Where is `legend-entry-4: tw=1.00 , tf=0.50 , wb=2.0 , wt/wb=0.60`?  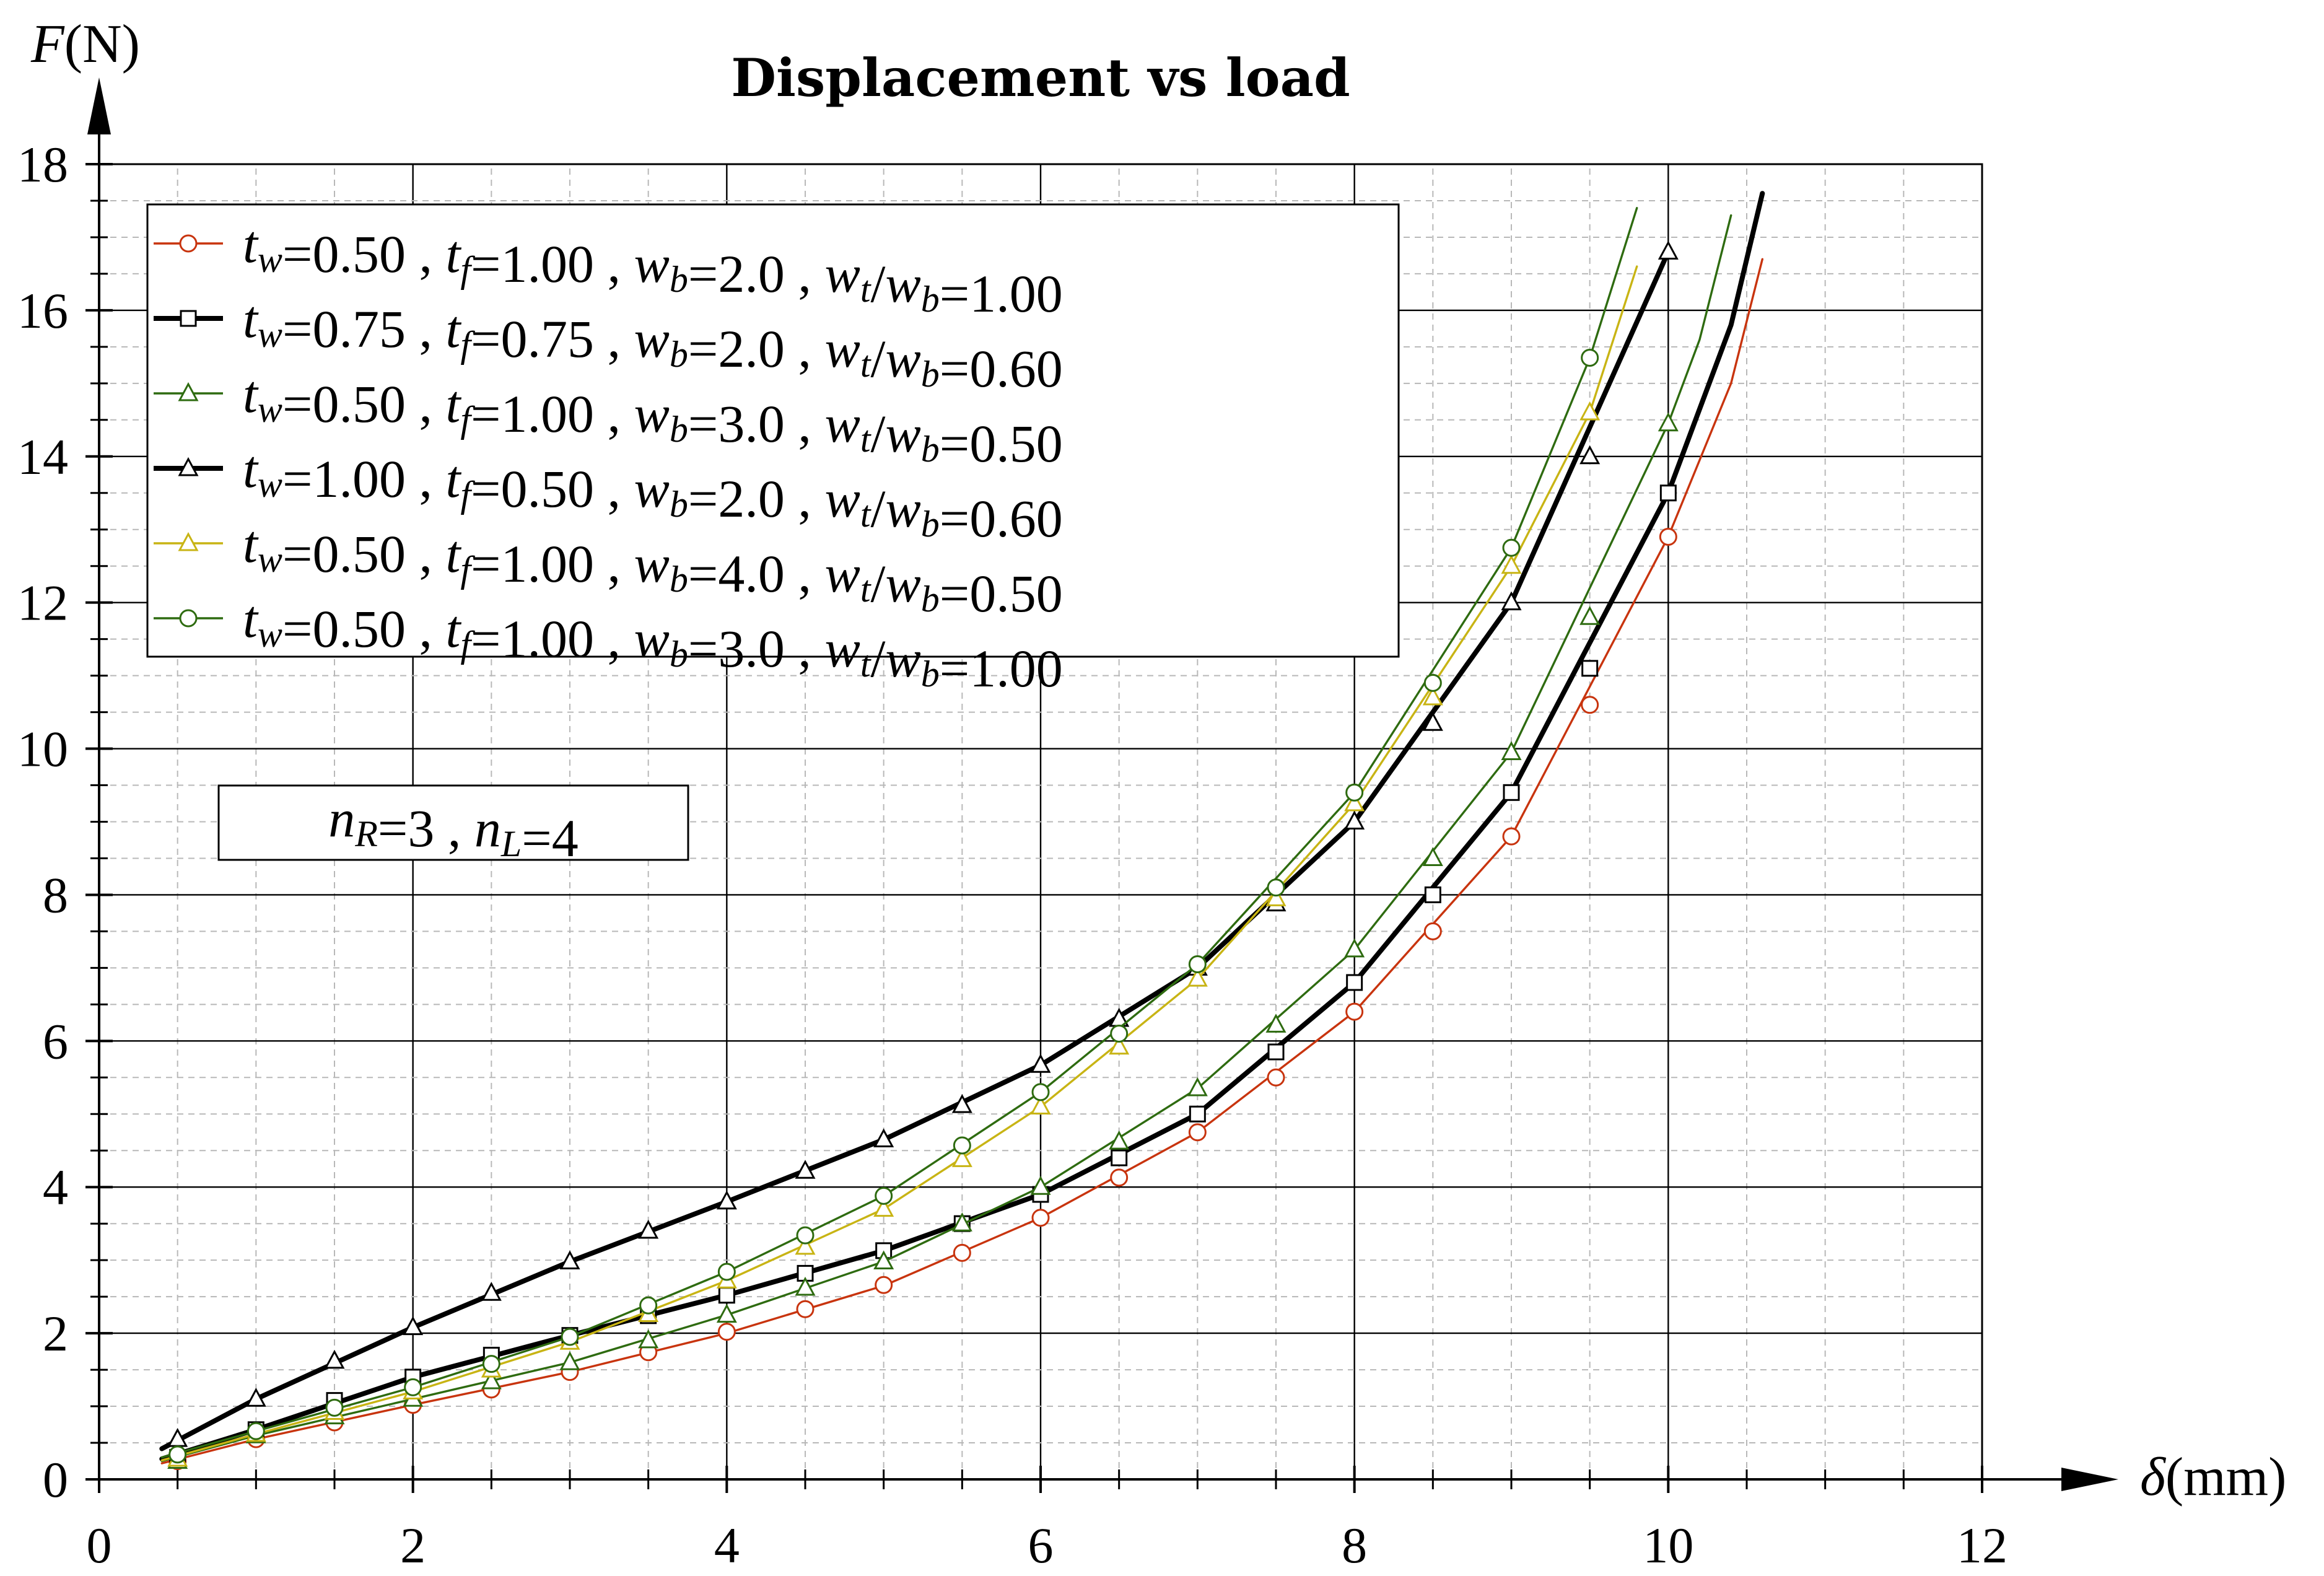
legend-entry-4: tw=1.00 , tf=0.50 , wb=2.0 , wt/wb=0.60 is located at coordinates (608, 493).